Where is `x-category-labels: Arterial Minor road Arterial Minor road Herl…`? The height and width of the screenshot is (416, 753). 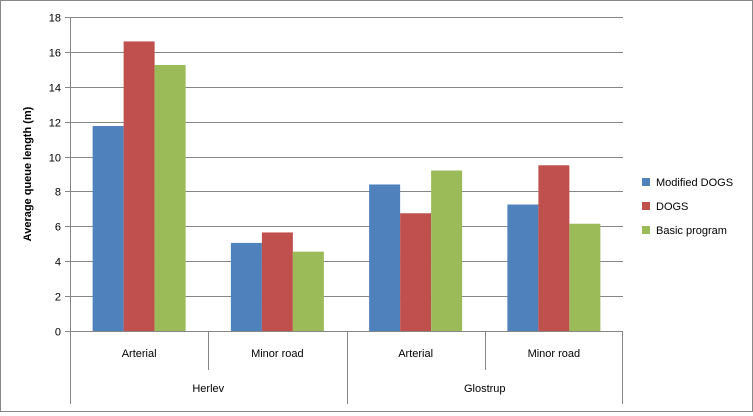 x-category-labels: Arterial Minor road Arterial Minor road Herl… is located at coordinates (351, 371).